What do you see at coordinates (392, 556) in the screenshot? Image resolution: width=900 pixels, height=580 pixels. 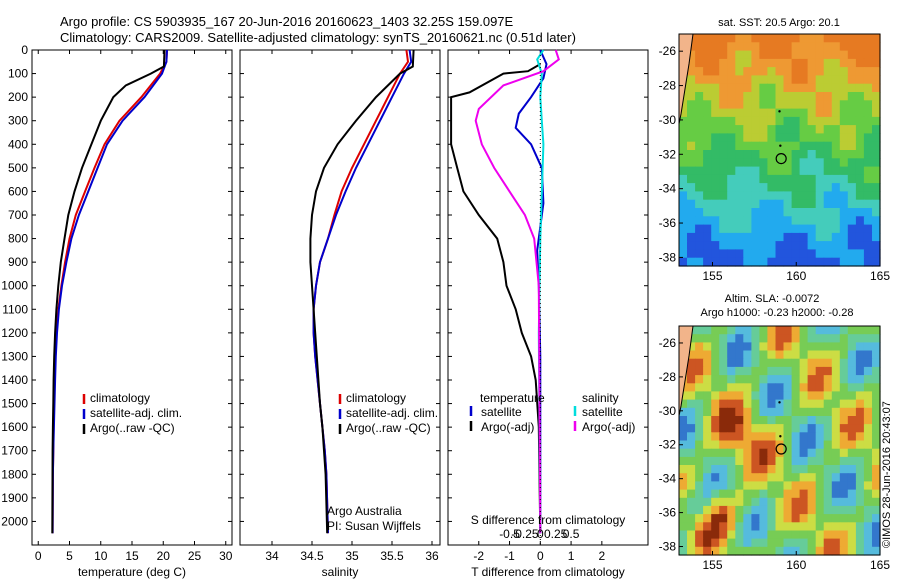 I see `x-tick-label: 35.5` at bounding box center [392, 556].